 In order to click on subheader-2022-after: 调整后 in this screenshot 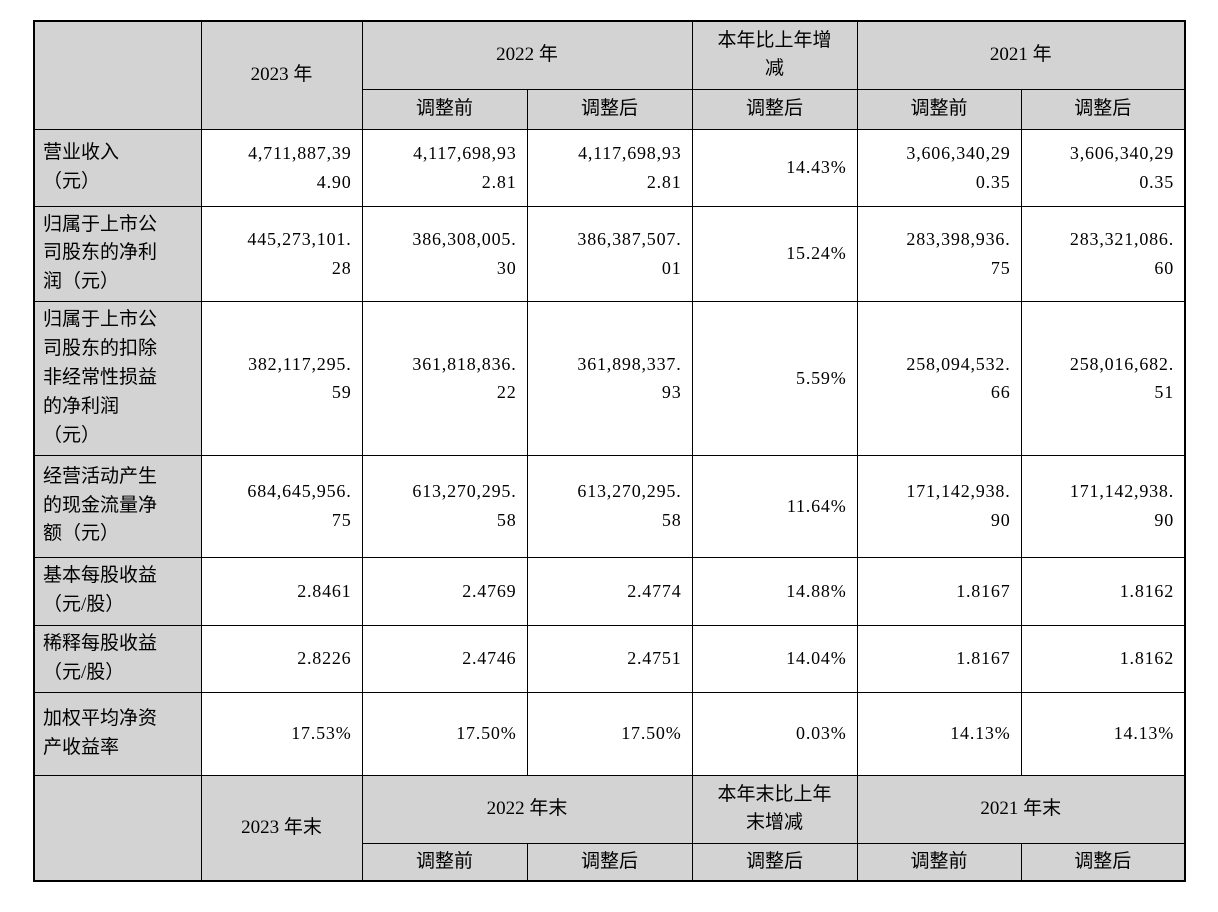, I will do `click(609, 109)`.